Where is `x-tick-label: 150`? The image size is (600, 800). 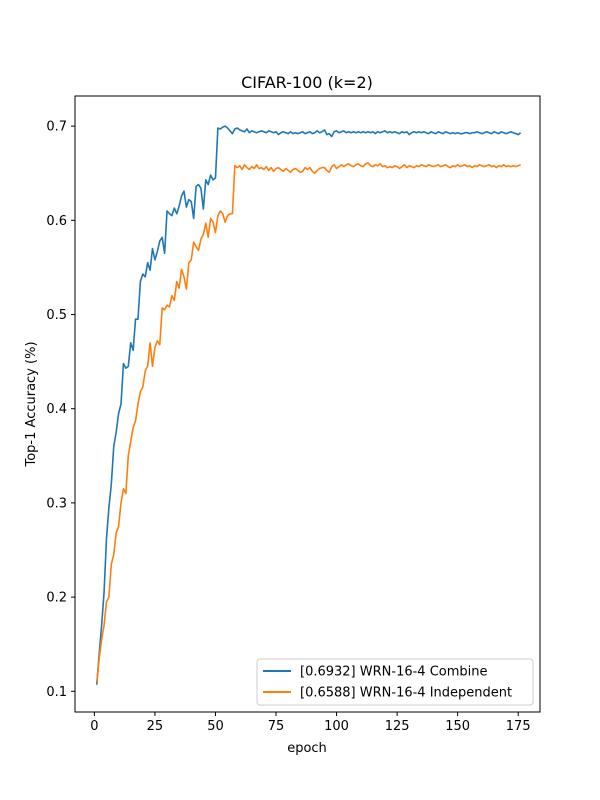 x-tick-label: 150 is located at coordinates (457, 726).